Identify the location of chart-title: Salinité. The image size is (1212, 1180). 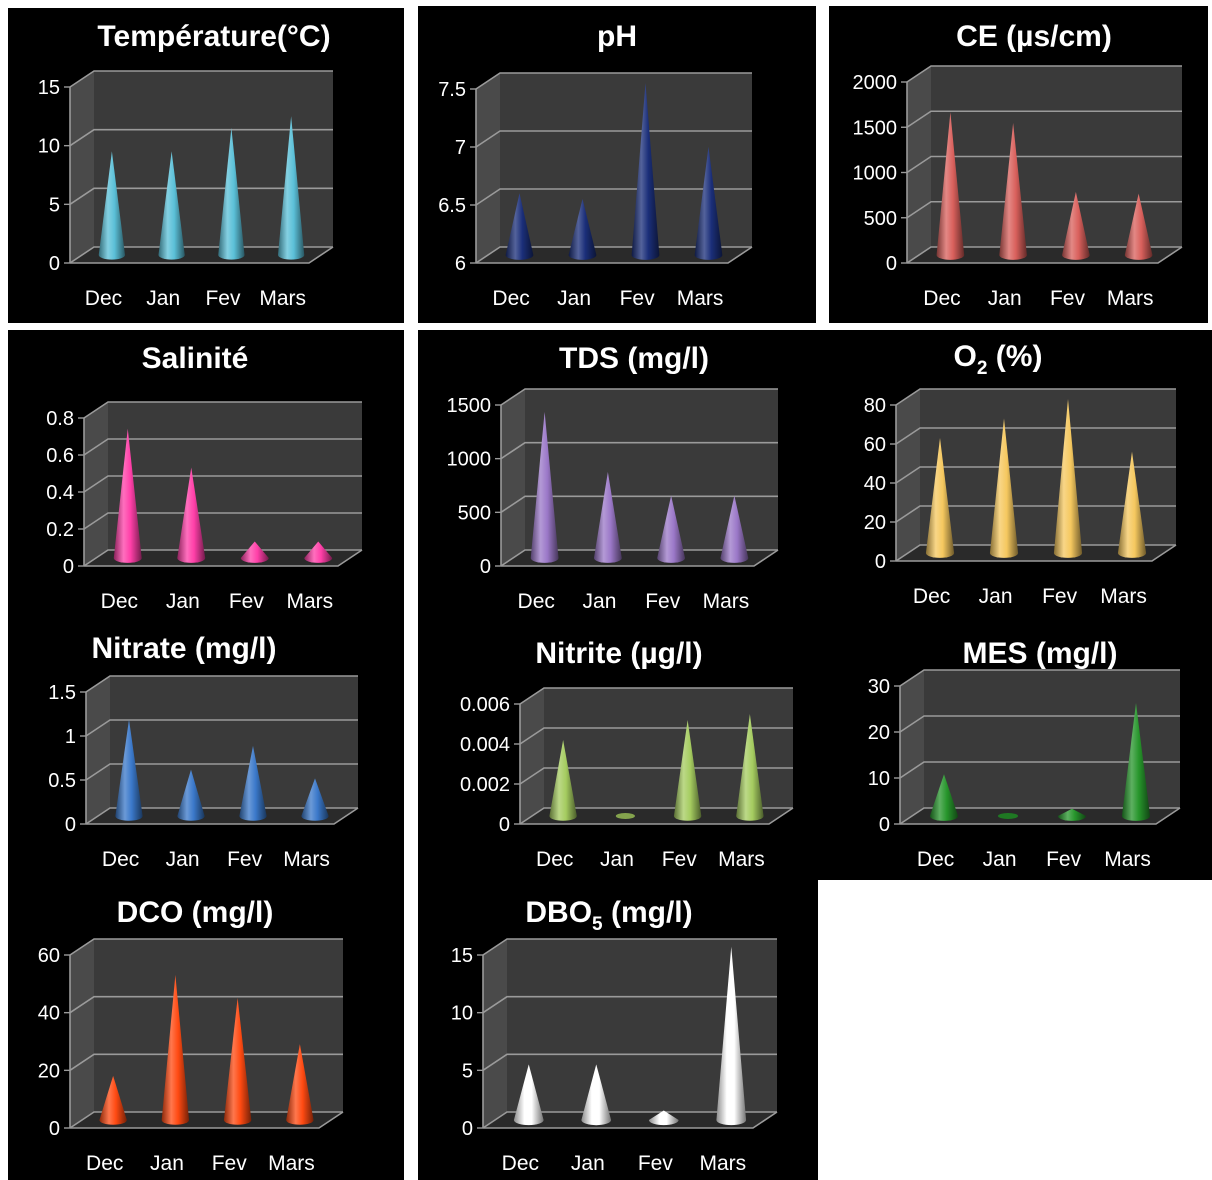
(195, 358).